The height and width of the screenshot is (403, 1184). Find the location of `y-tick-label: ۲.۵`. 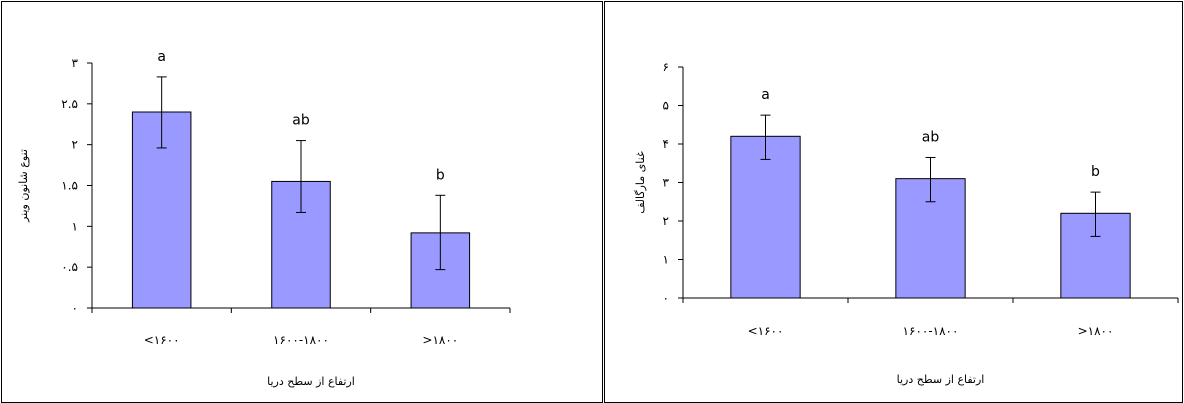

y-tick-label: ۲.۵ is located at coordinates (69, 104).